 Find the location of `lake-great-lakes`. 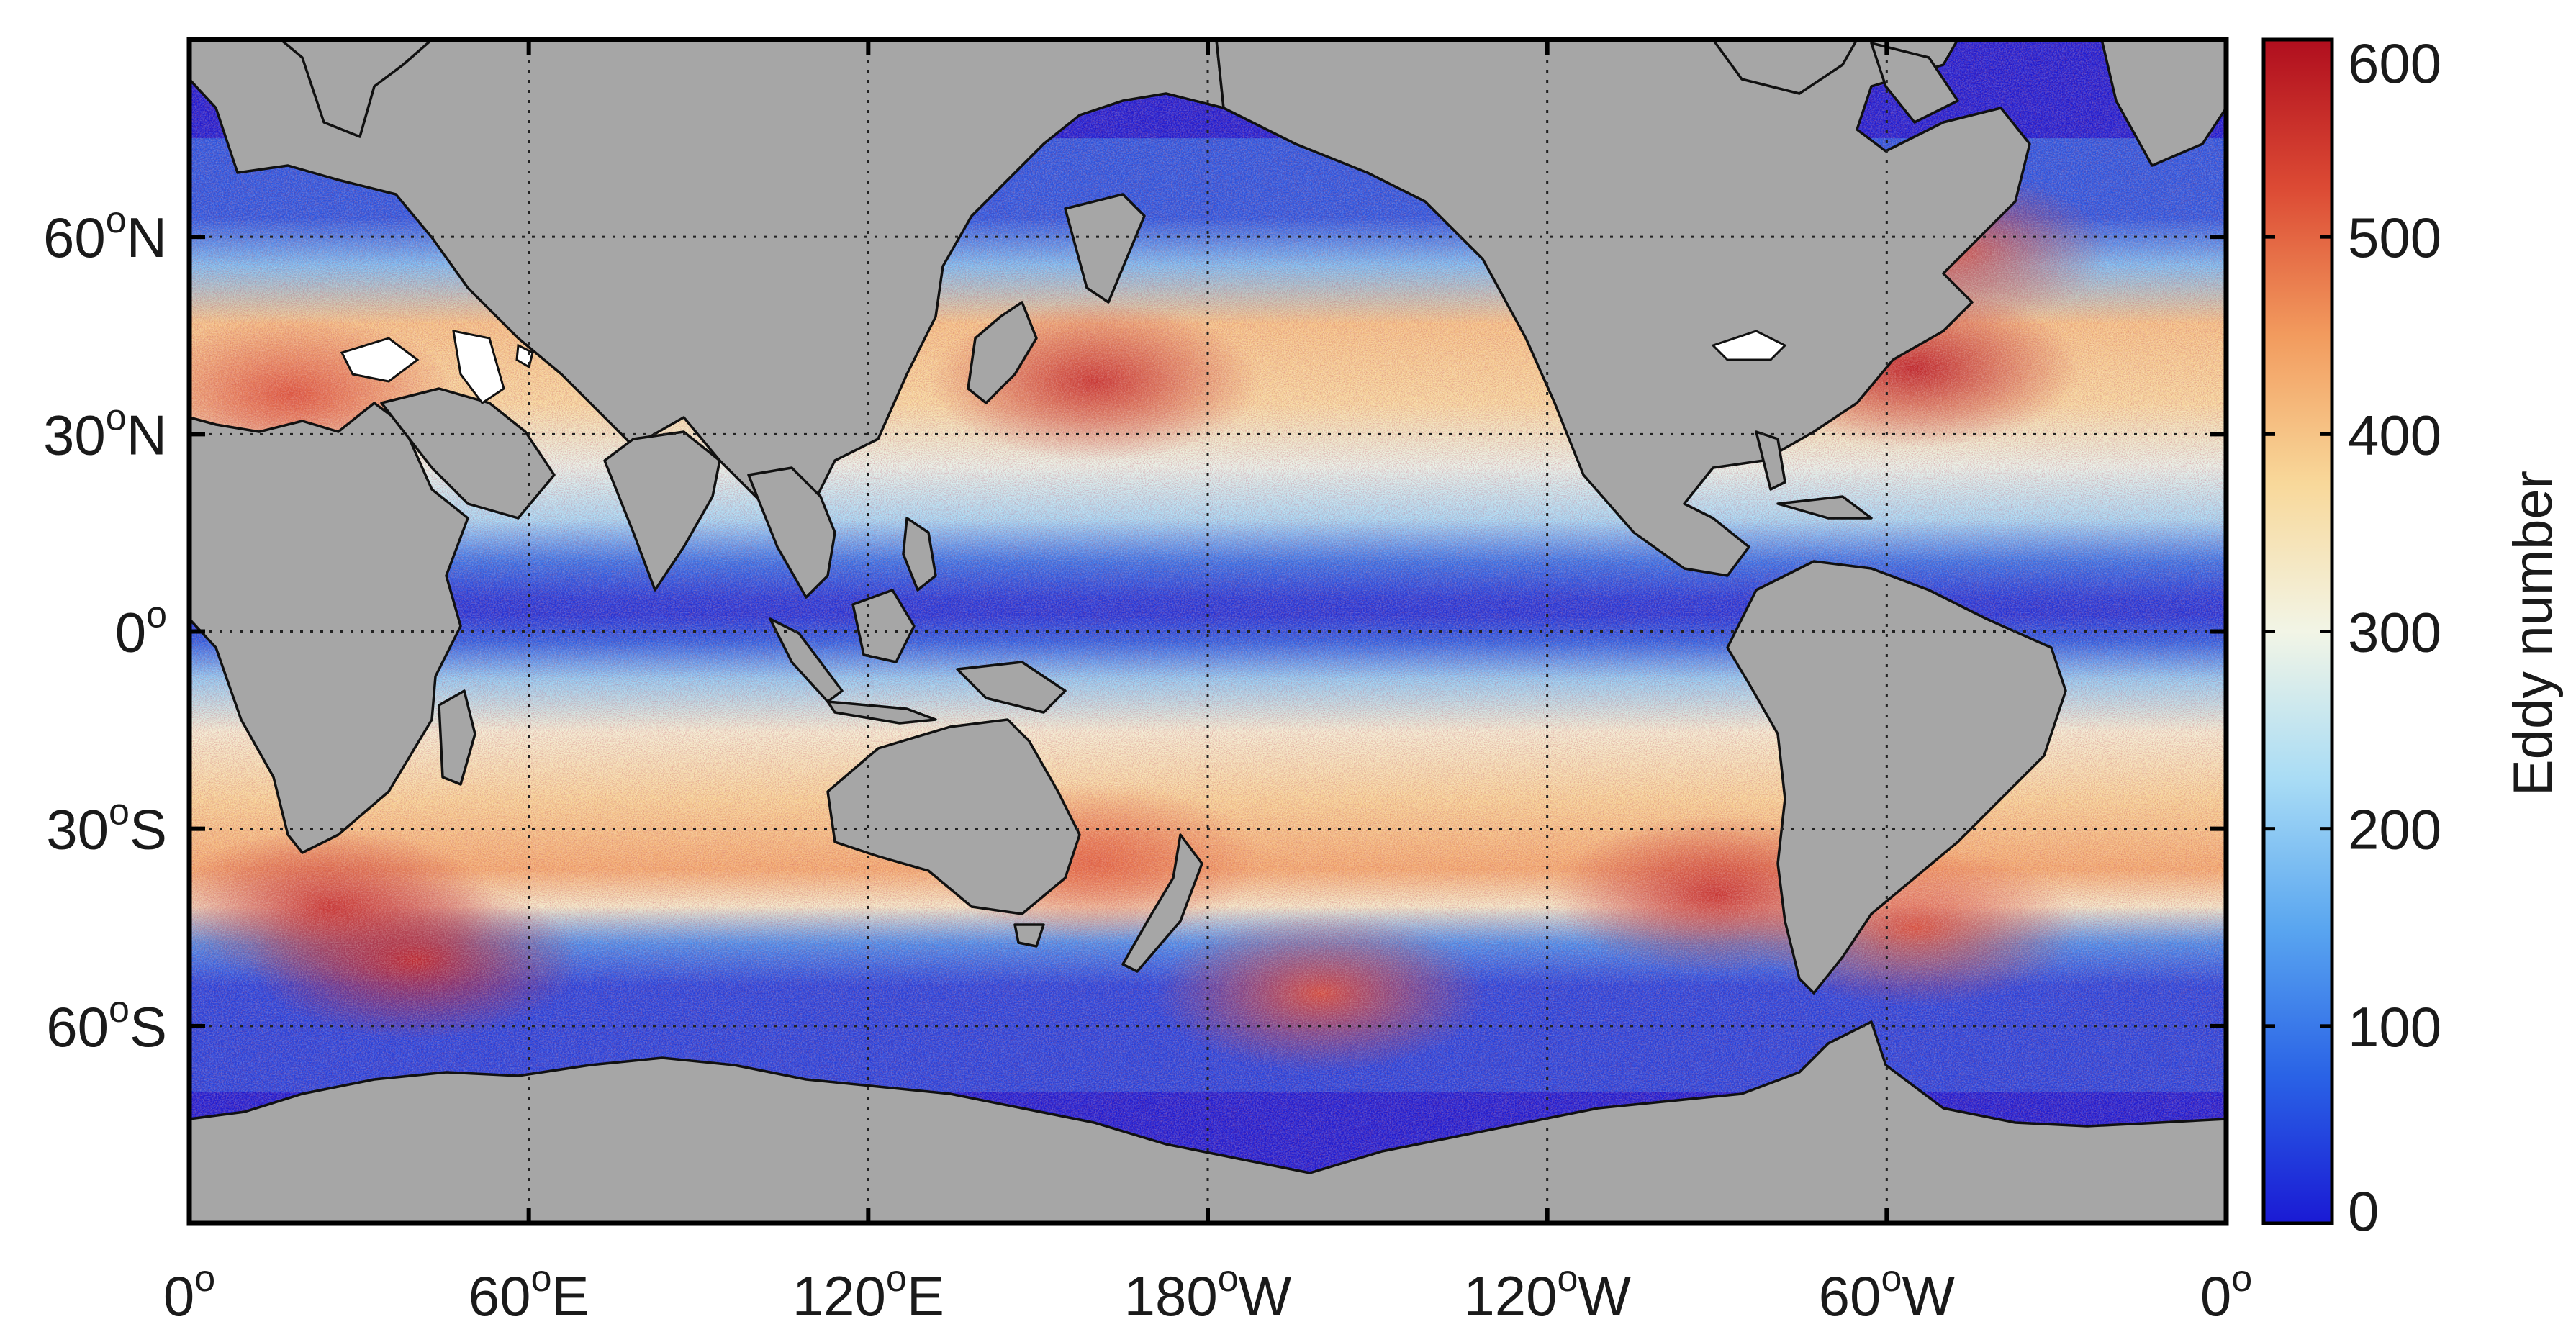

lake-great-lakes is located at coordinates (1749, 345).